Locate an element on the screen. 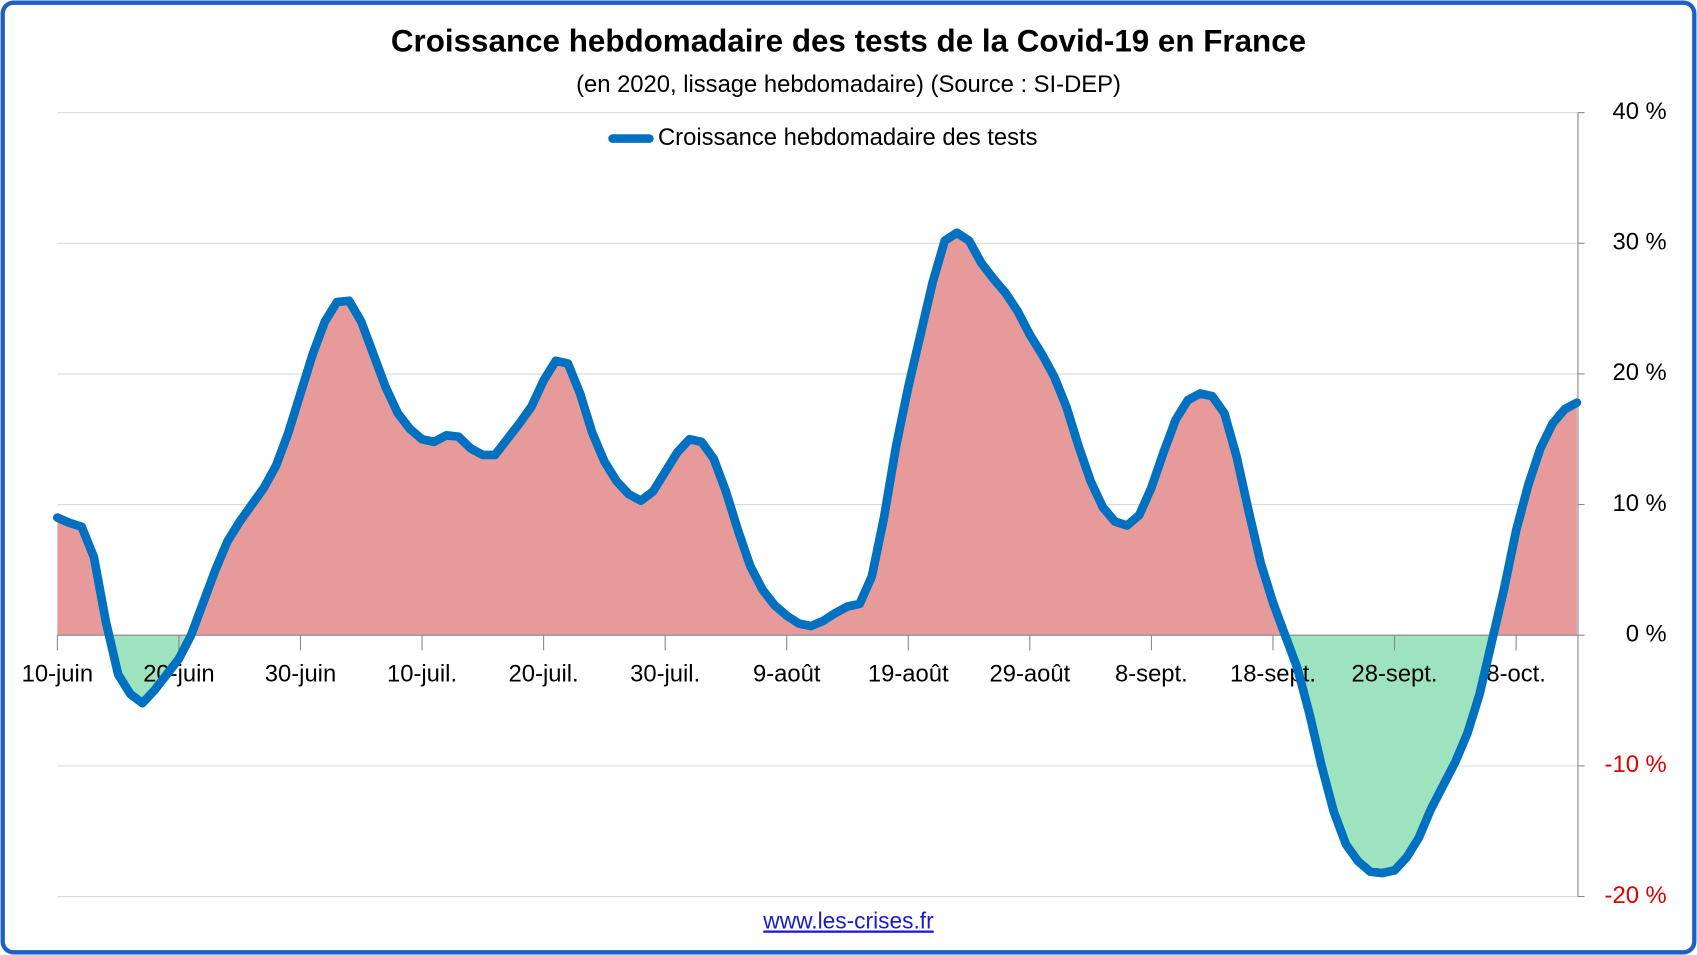 Image resolution: width=1697 pixels, height=955 pixels. y-tick-label: 0 % is located at coordinates (1646, 634).